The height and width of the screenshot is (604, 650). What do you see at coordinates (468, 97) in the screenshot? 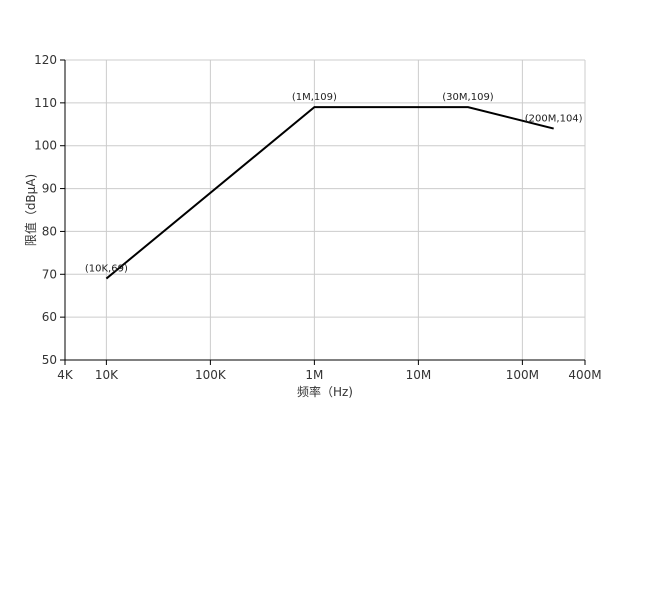
I see `data-label: (30M,109)` at bounding box center [468, 97].